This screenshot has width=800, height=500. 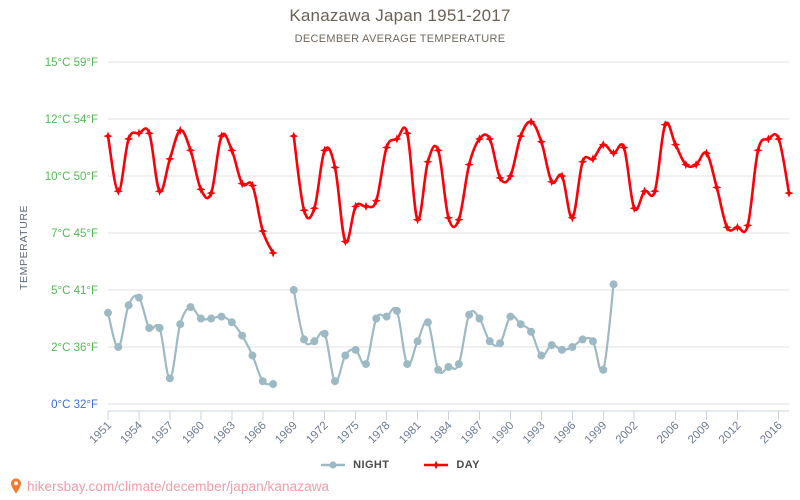 I want to click on chart-subtitle: DECEMBER AVERAGE TEMPERATURE, so click(x=400, y=39).